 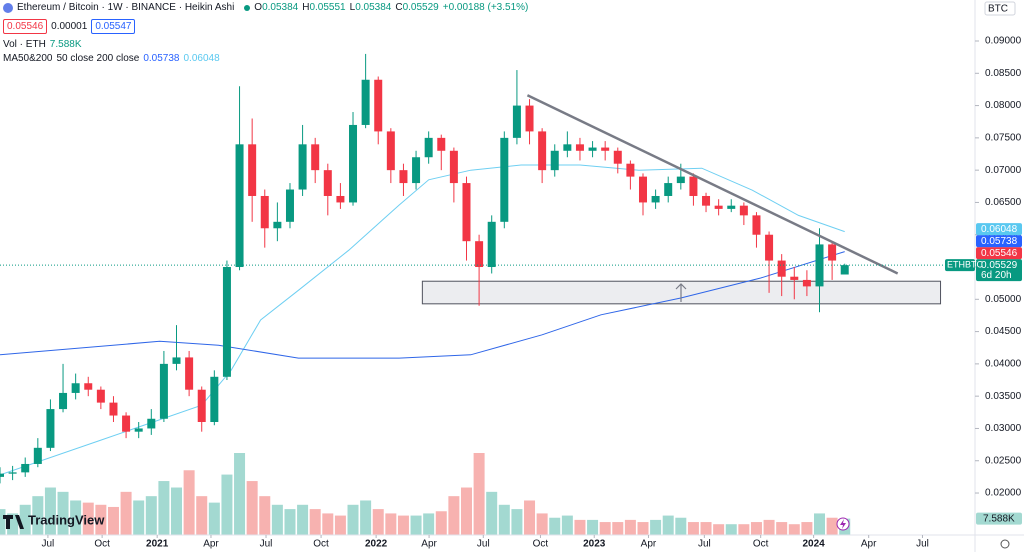 I want to click on spread: 0.00001, so click(x=69, y=26).